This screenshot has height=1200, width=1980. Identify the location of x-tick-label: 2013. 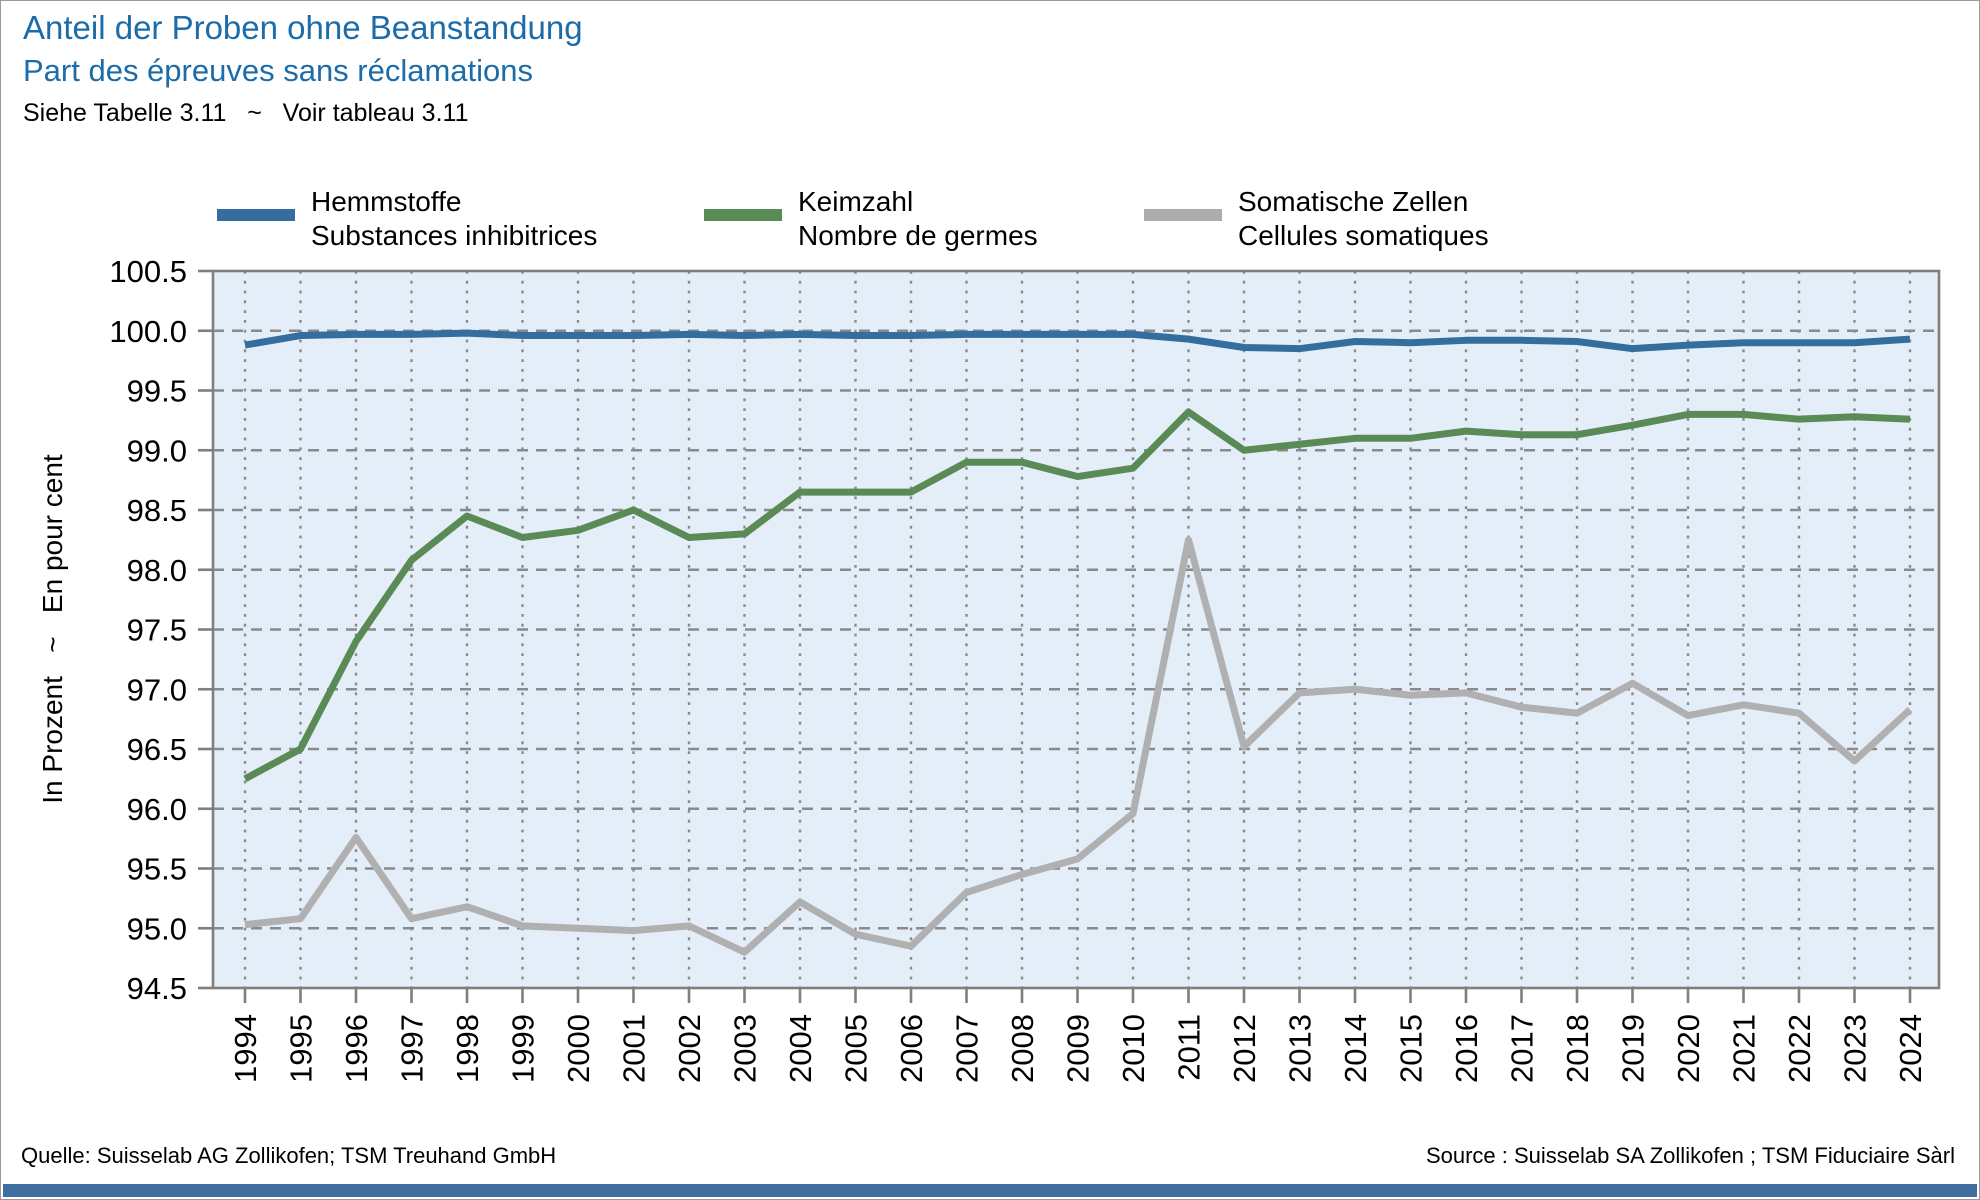
(1300, 1048).